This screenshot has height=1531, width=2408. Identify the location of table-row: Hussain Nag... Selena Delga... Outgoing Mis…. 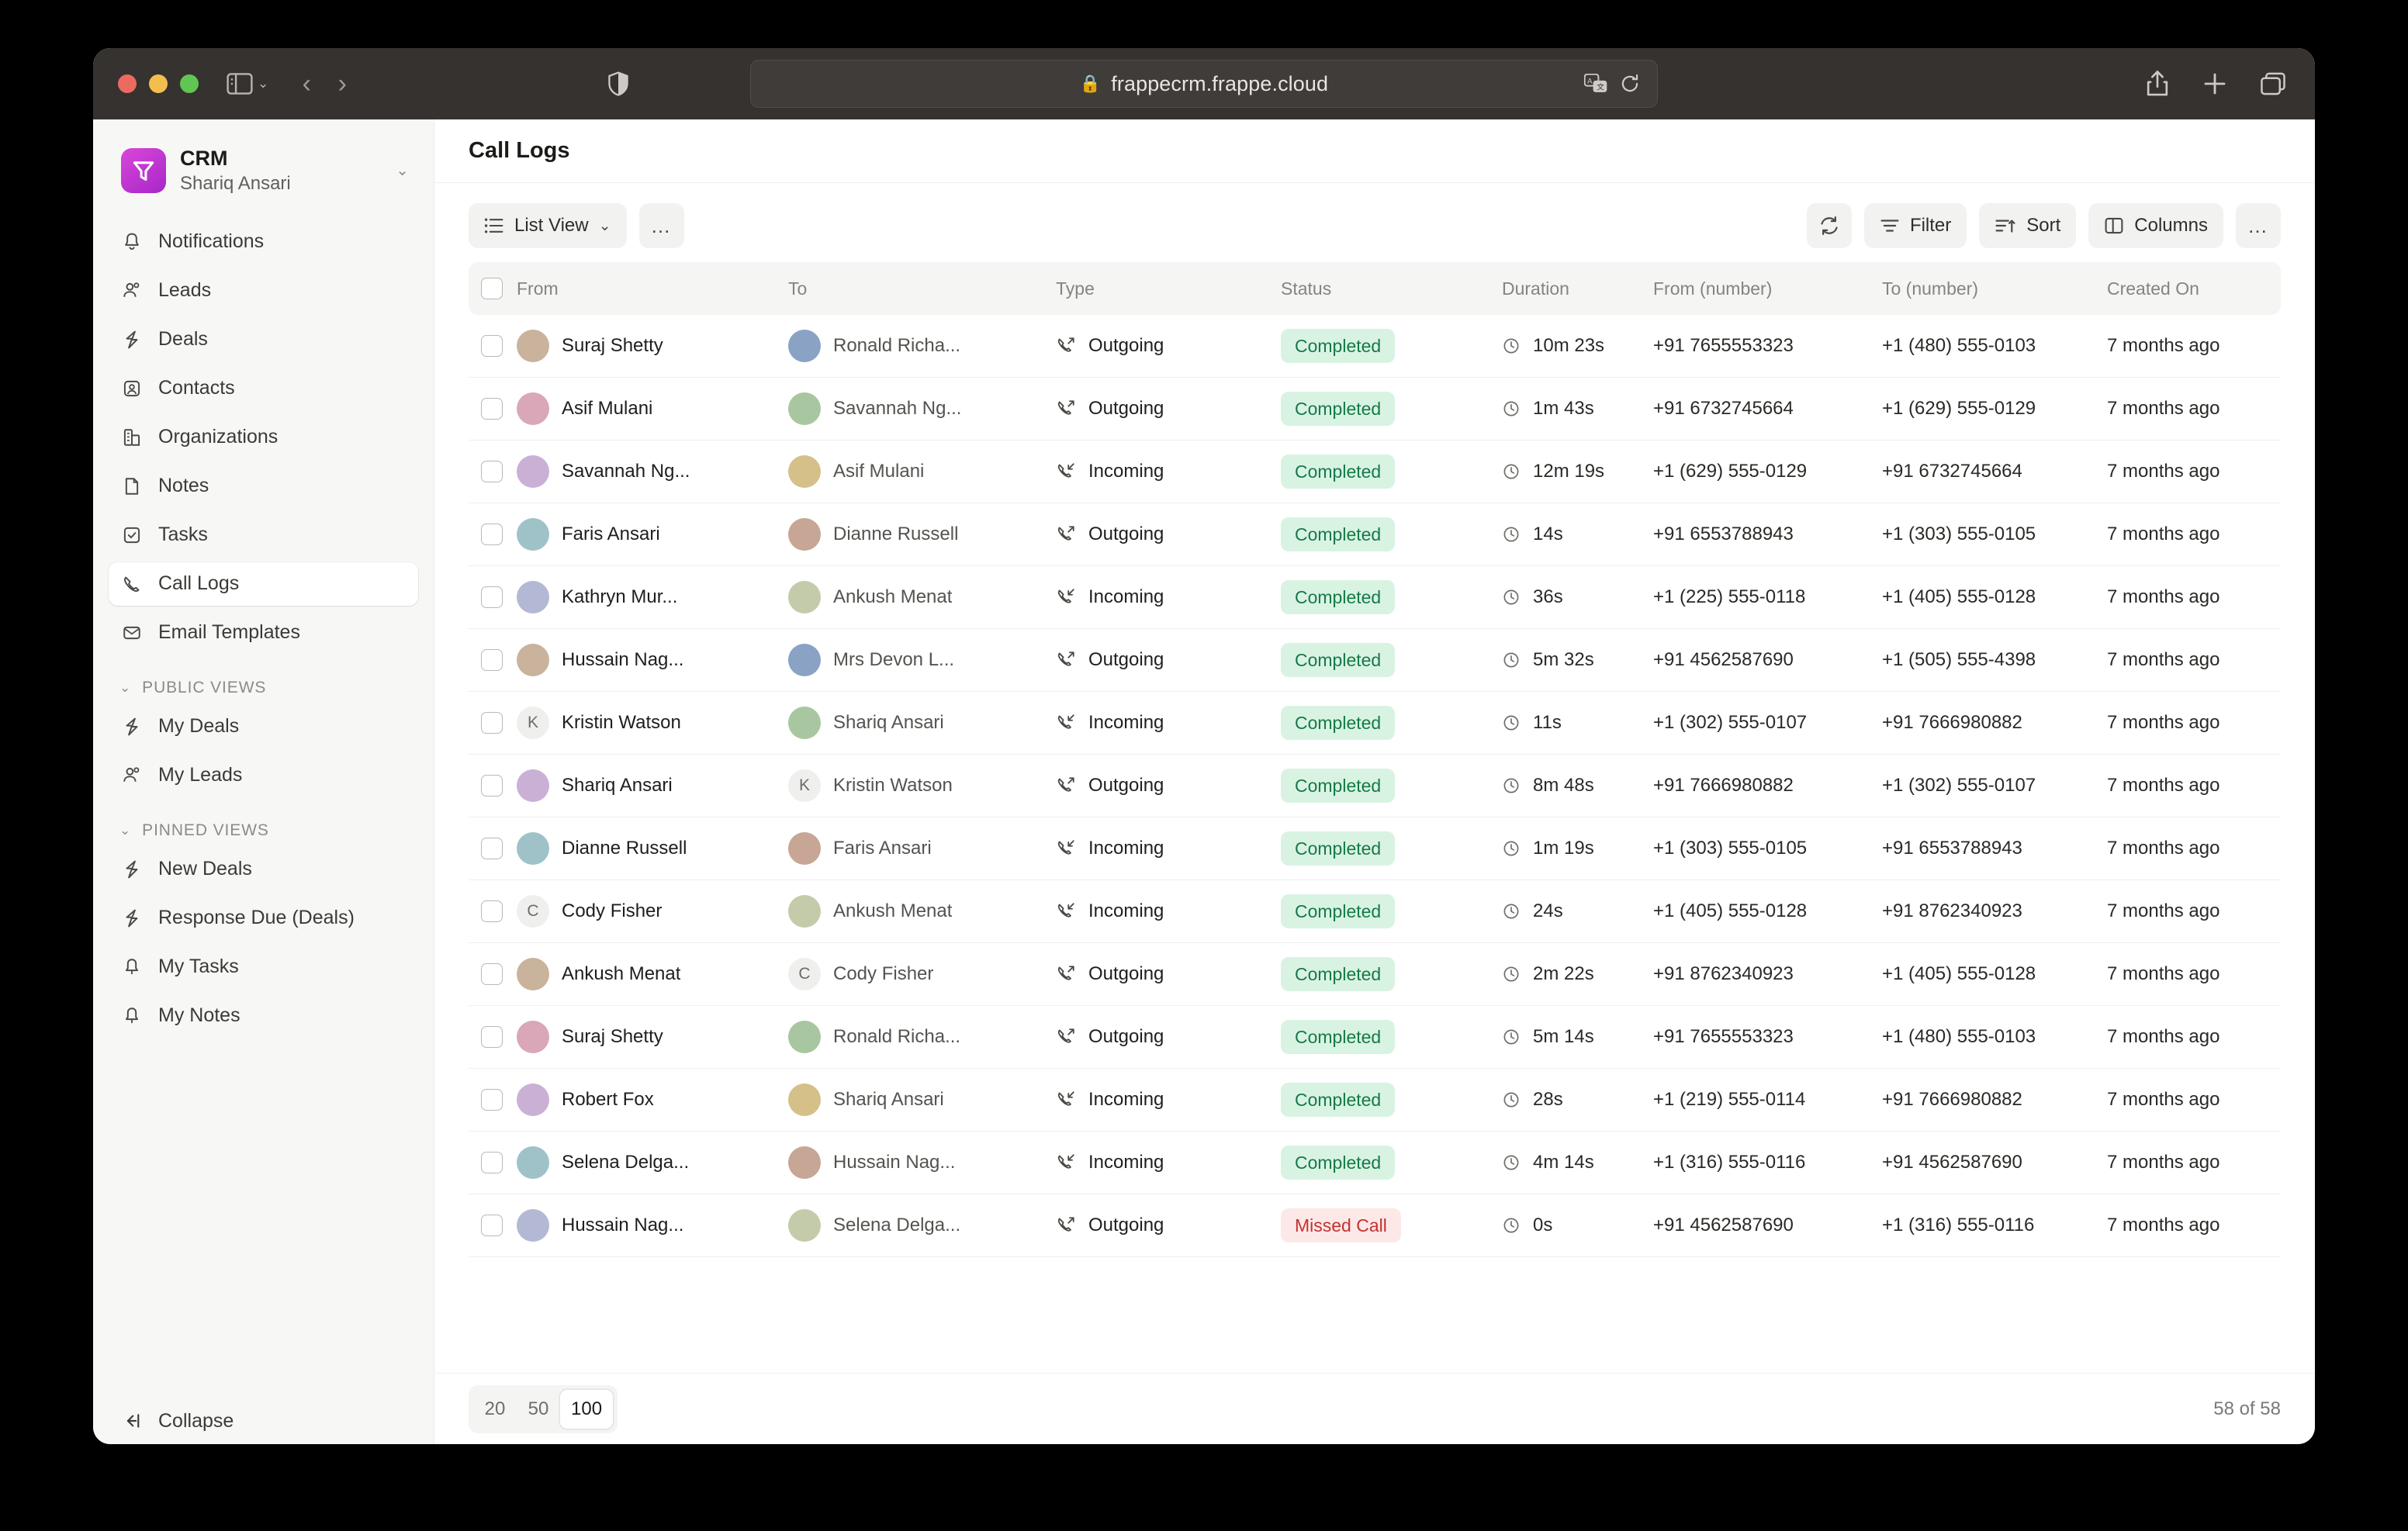
(1375, 1225).